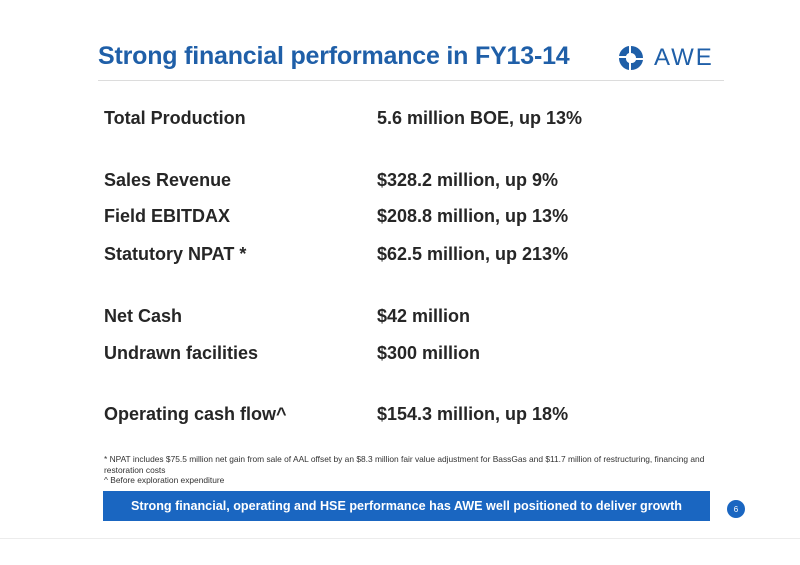  I want to click on footnote-exploration: ^ Before exploration expenditure, so click(164, 480).